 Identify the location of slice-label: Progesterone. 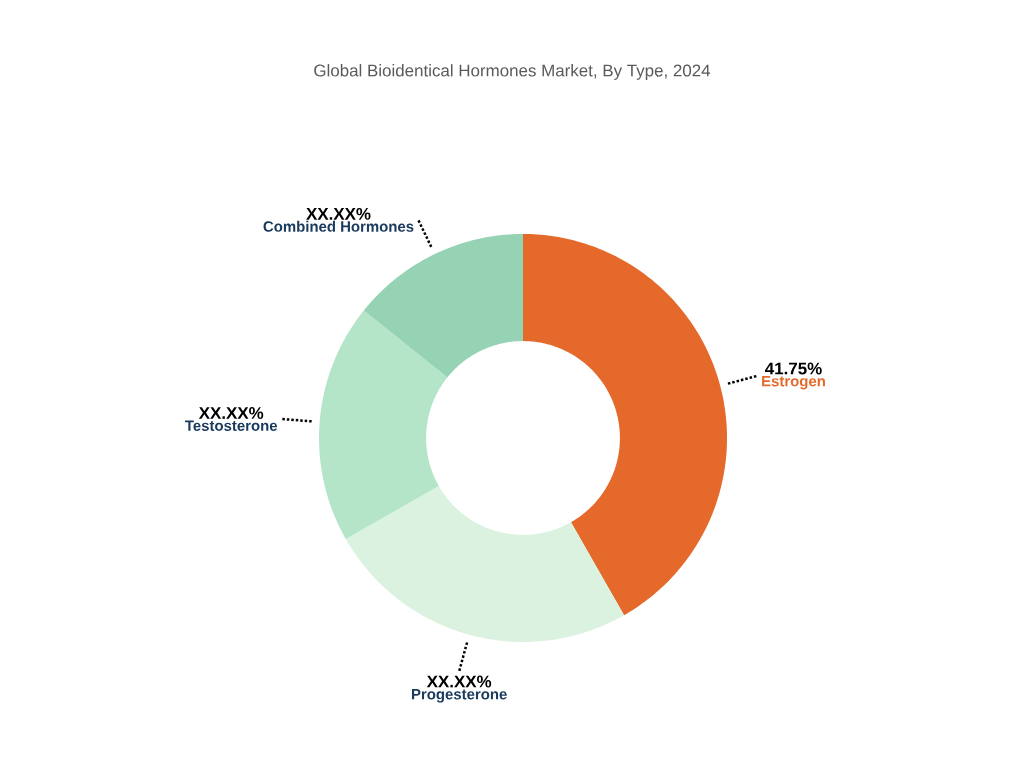
(459, 696).